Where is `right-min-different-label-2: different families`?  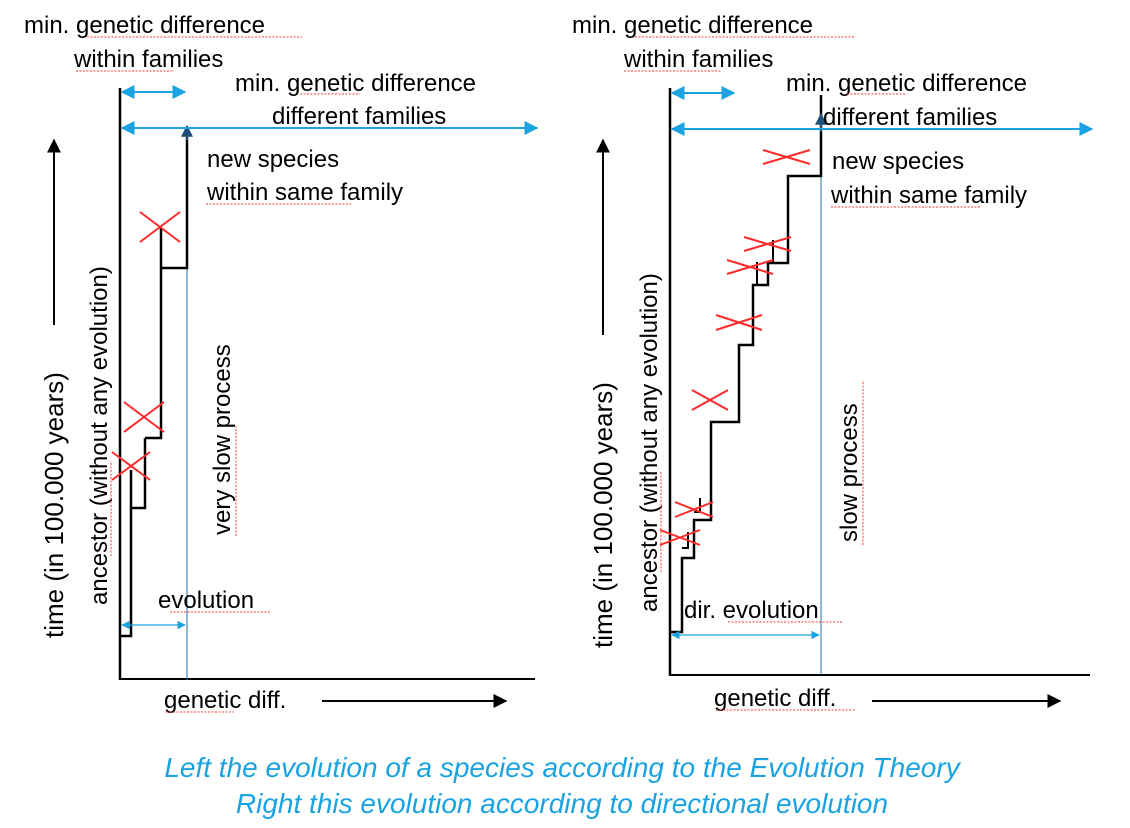 right-min-different-label-2: different families is located at coordinates (910, 117).